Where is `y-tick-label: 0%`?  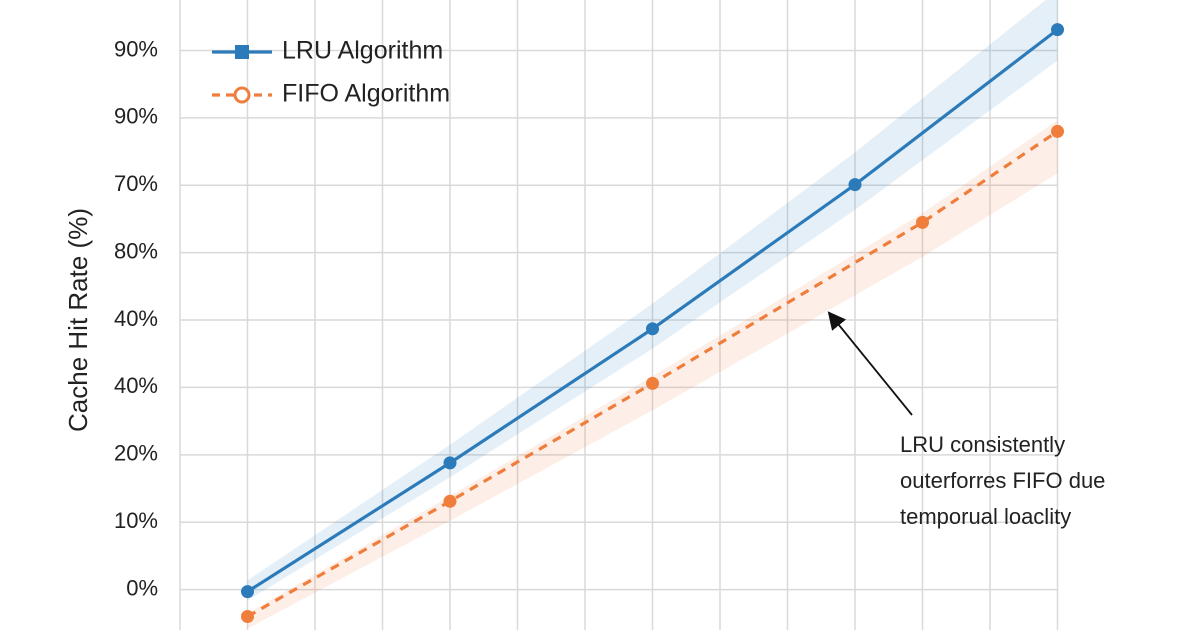
y-tick-label: 0% is located at coordinates (142, 587).